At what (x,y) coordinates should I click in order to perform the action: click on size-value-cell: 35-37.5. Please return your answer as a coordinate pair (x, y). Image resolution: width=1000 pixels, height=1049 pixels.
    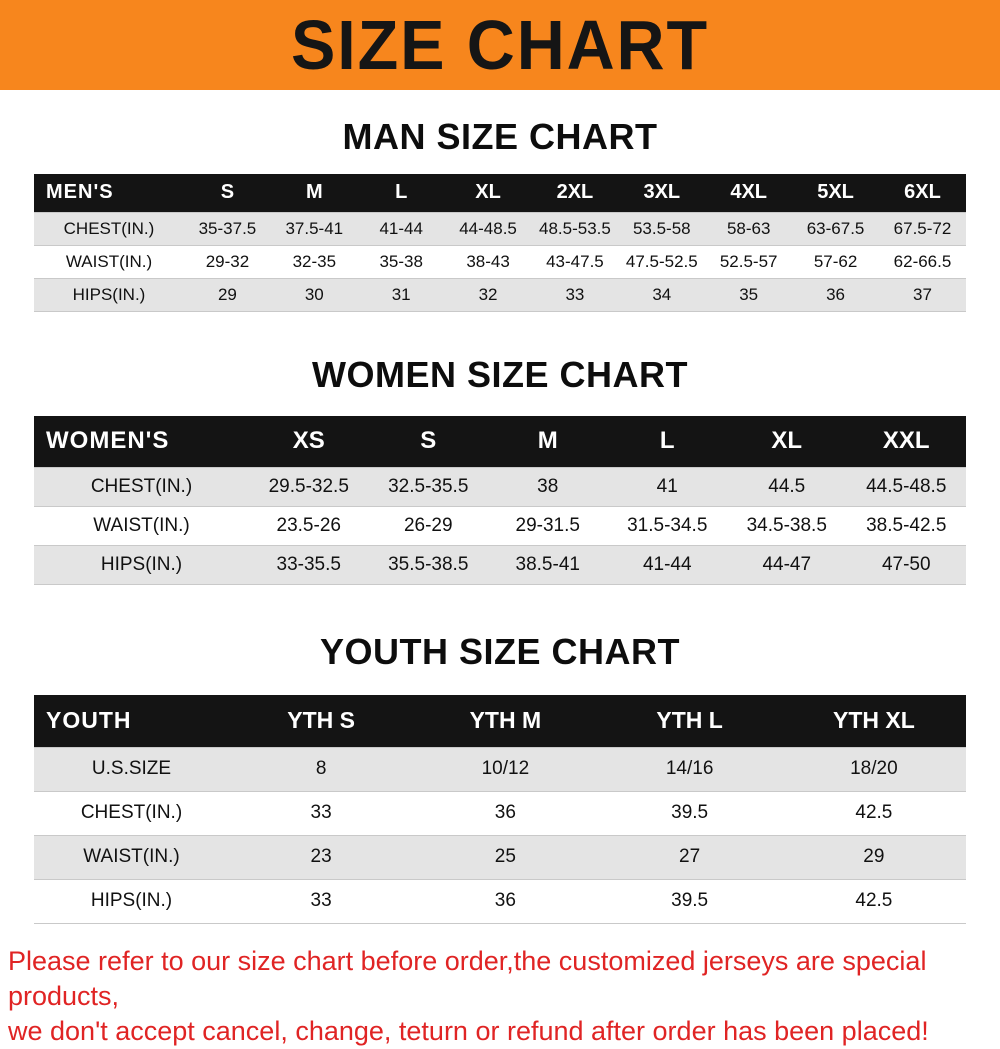
    Looking at the image, I should click on (227, 228).